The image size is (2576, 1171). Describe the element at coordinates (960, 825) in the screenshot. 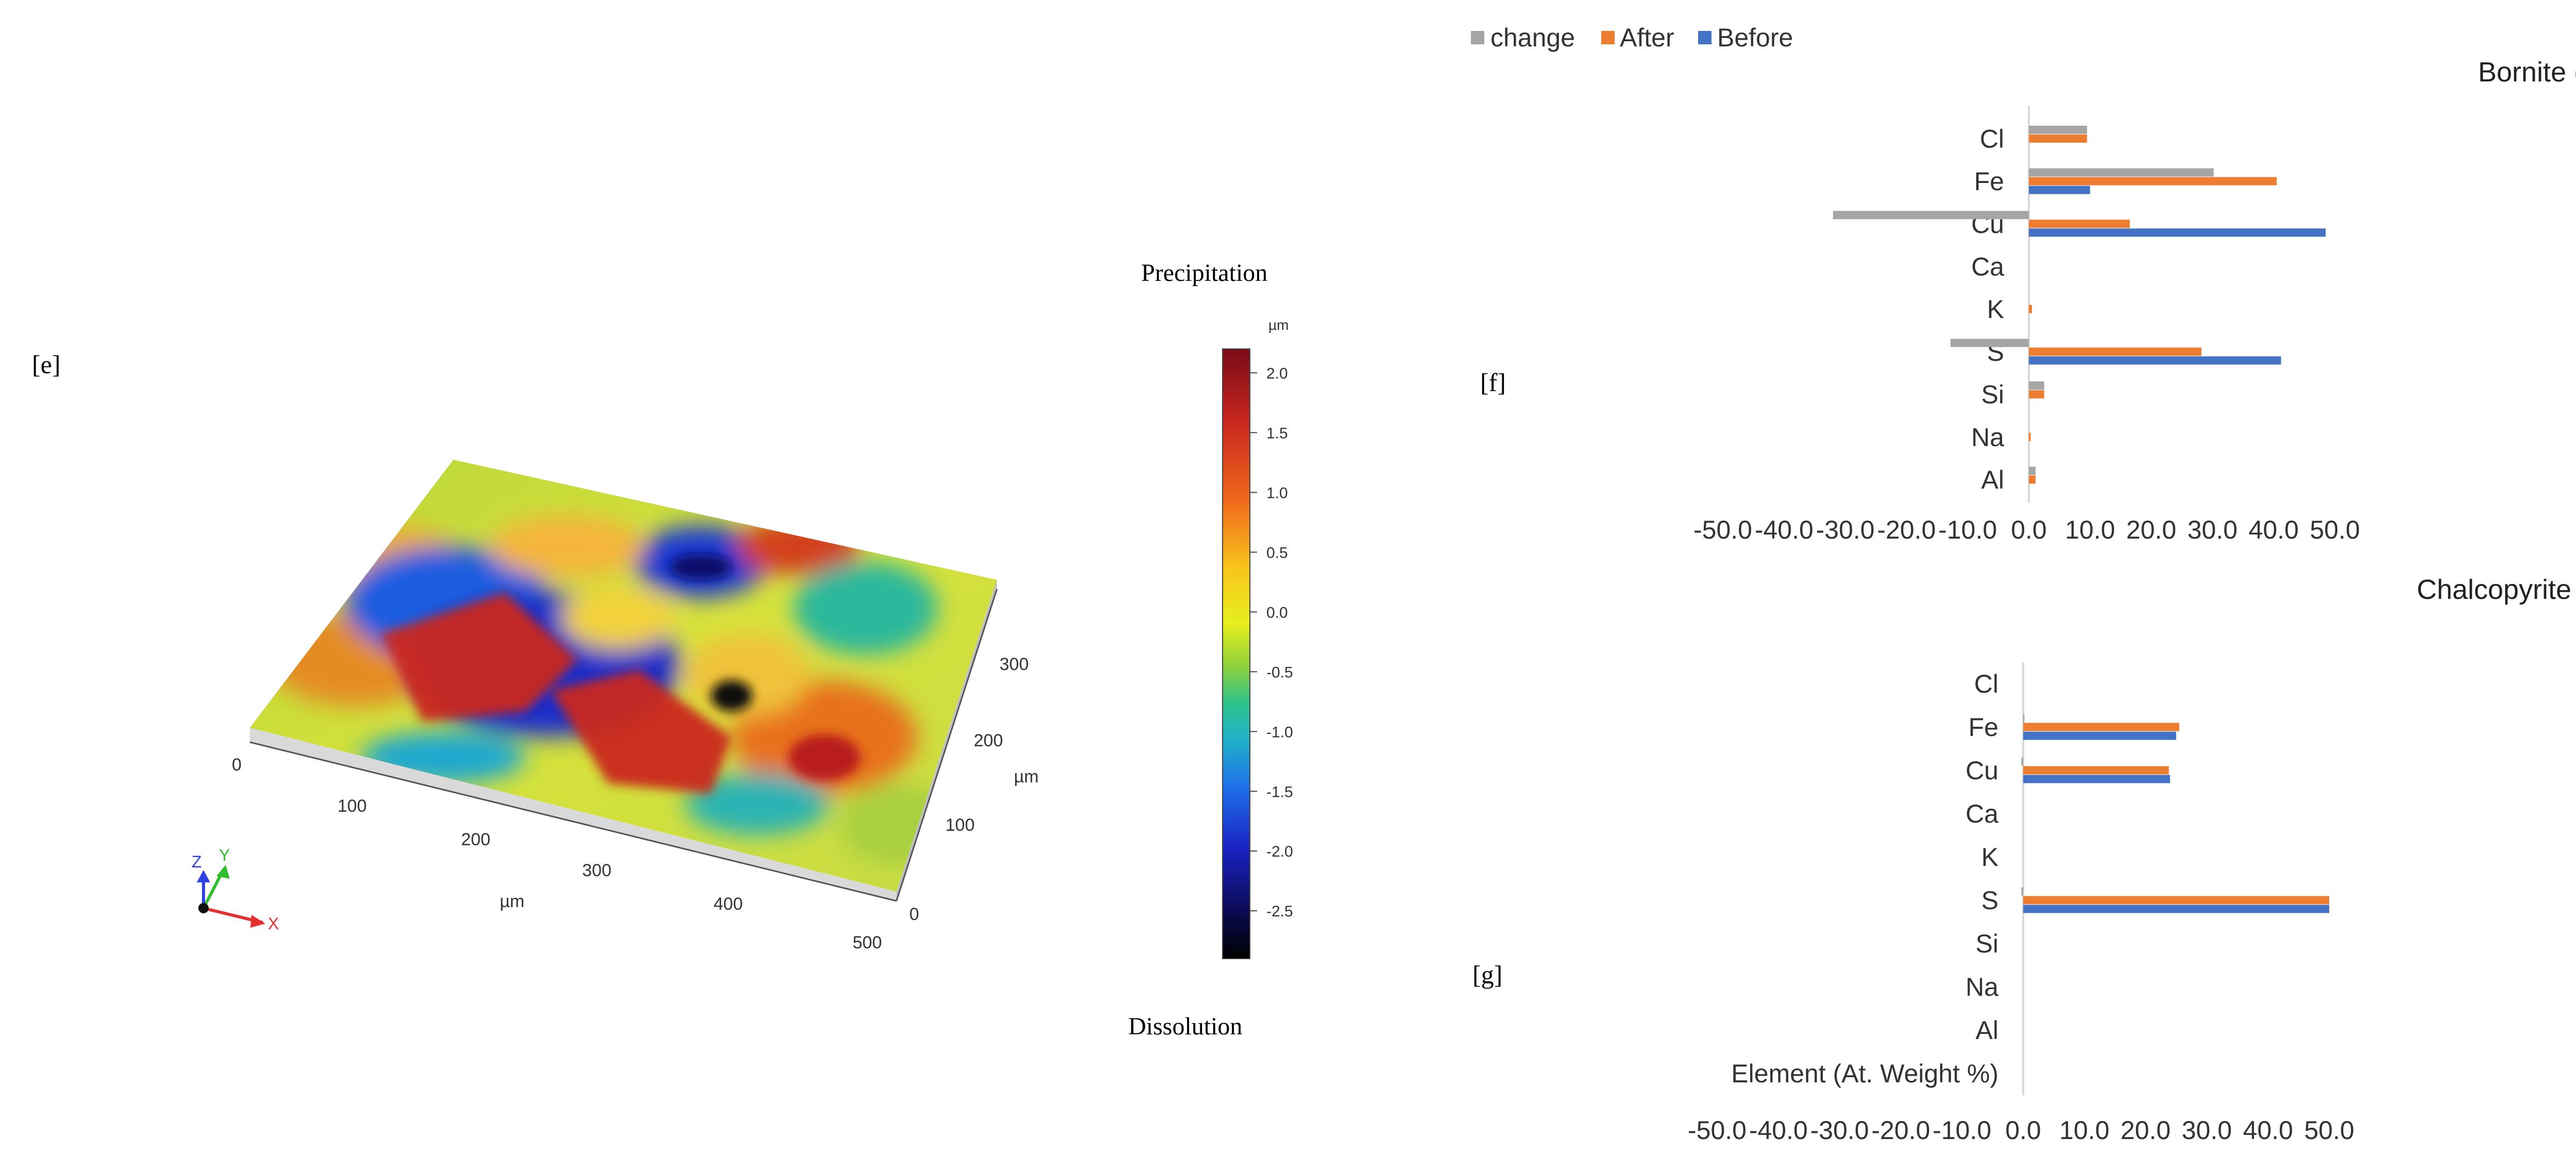

I see `y-tick: 100` at that location.